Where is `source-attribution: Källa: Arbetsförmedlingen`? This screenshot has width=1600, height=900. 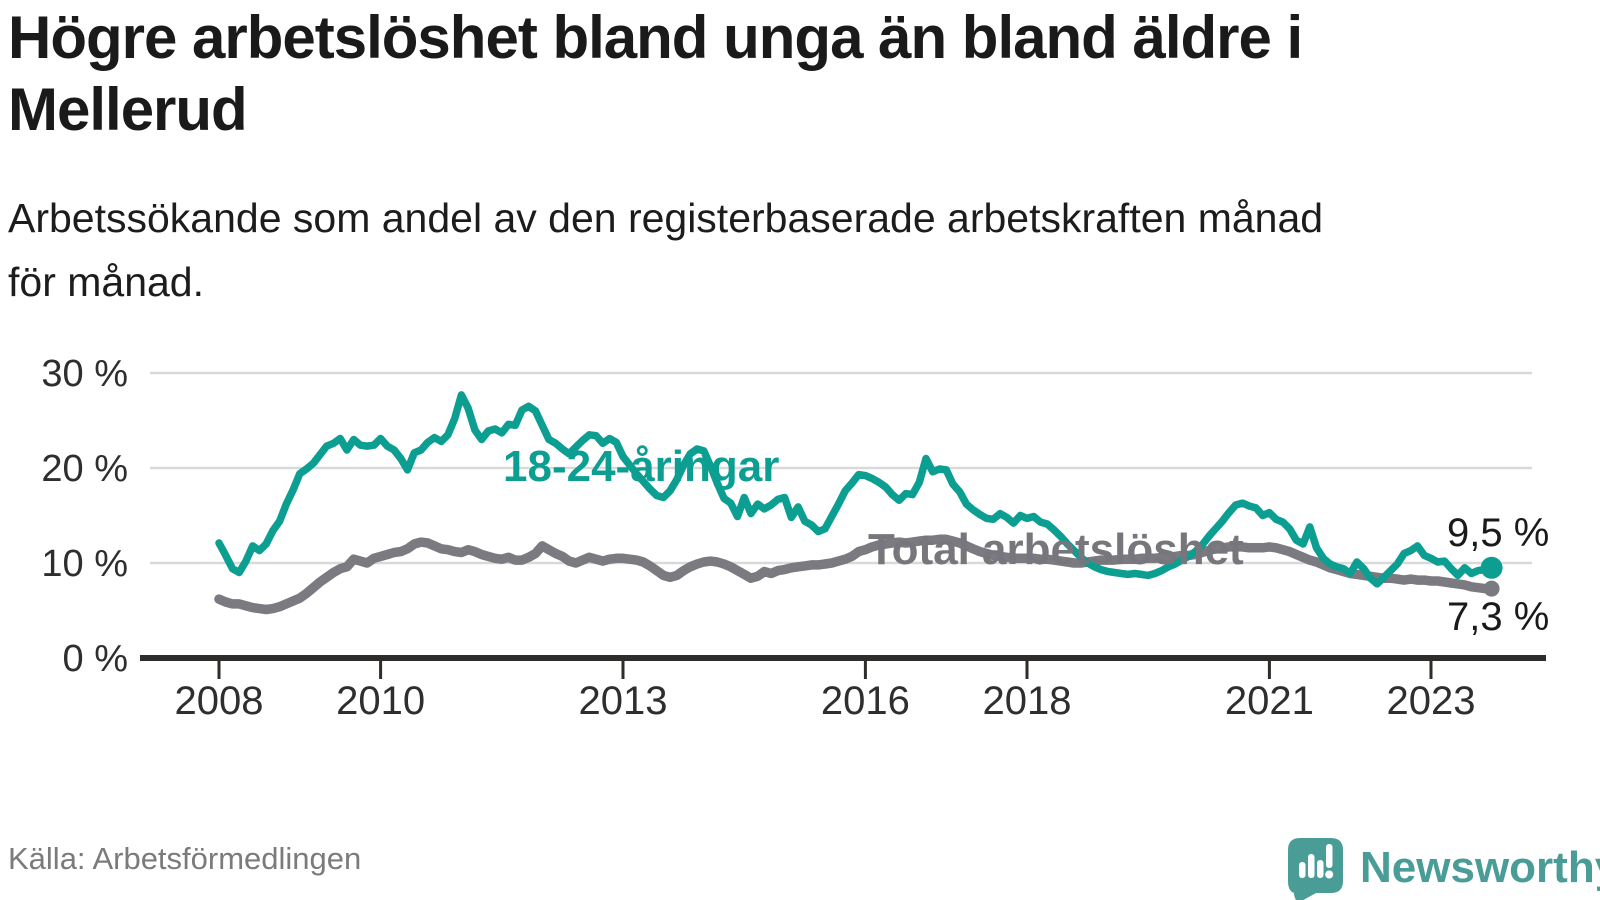
source-attribution: Källa: Arbetsförmedlingen is located at coordinates (185, 858).